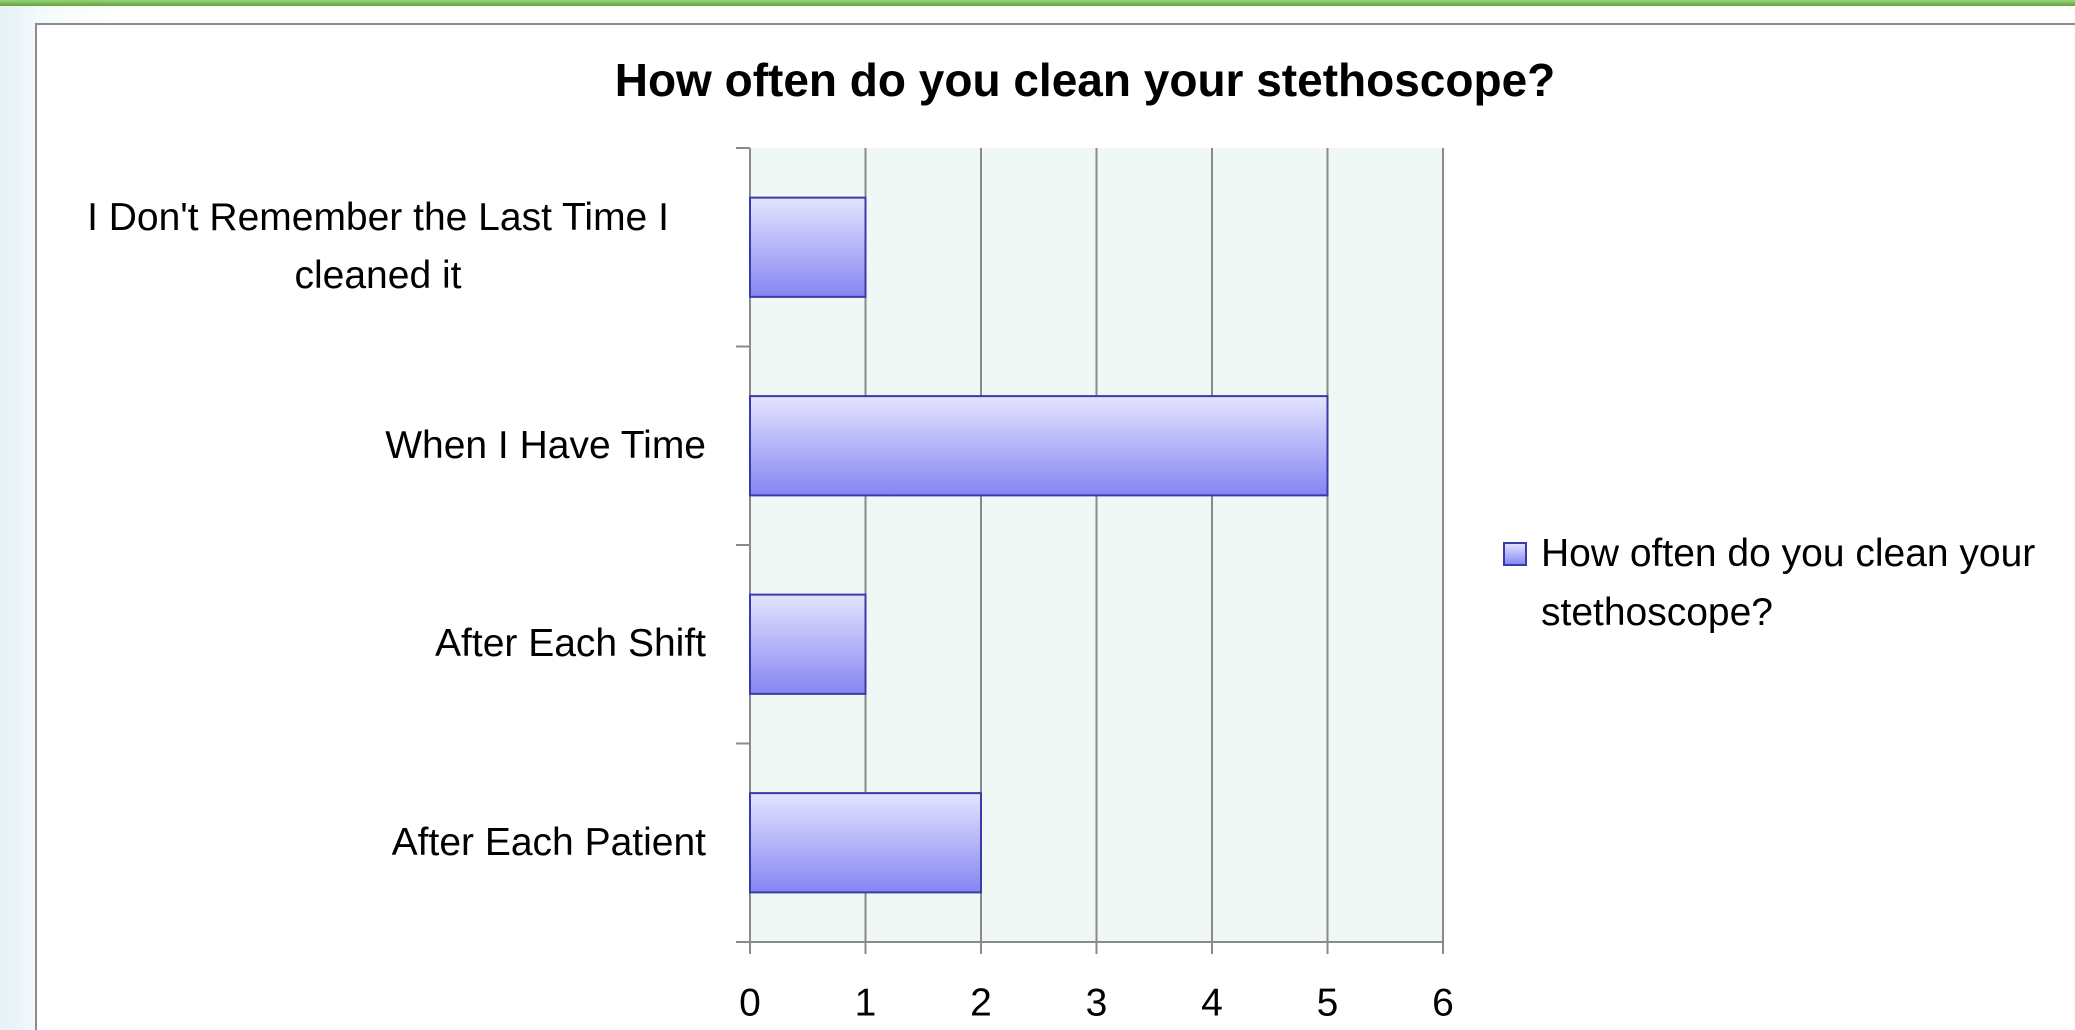  I want to click on x-tick-label: 4, so click(1212, 1002).